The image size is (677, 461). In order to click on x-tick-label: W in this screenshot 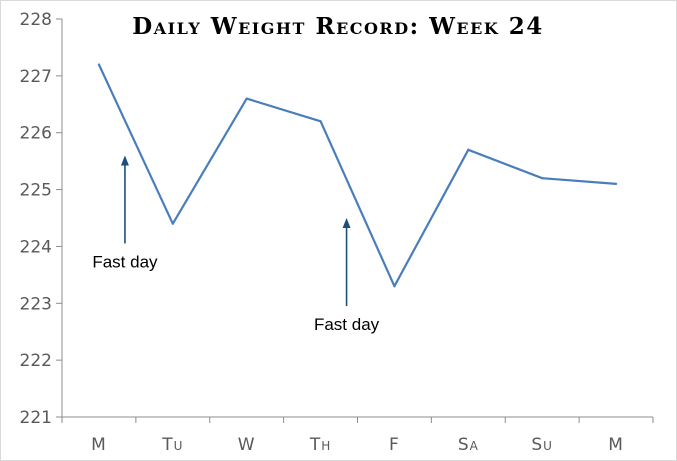, I will do `click(247, 445)`.